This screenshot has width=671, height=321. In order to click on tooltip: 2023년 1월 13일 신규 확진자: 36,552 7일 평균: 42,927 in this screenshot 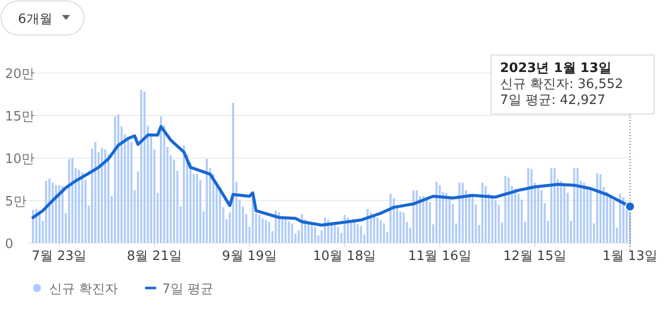, I will do `click(572, 84)`.